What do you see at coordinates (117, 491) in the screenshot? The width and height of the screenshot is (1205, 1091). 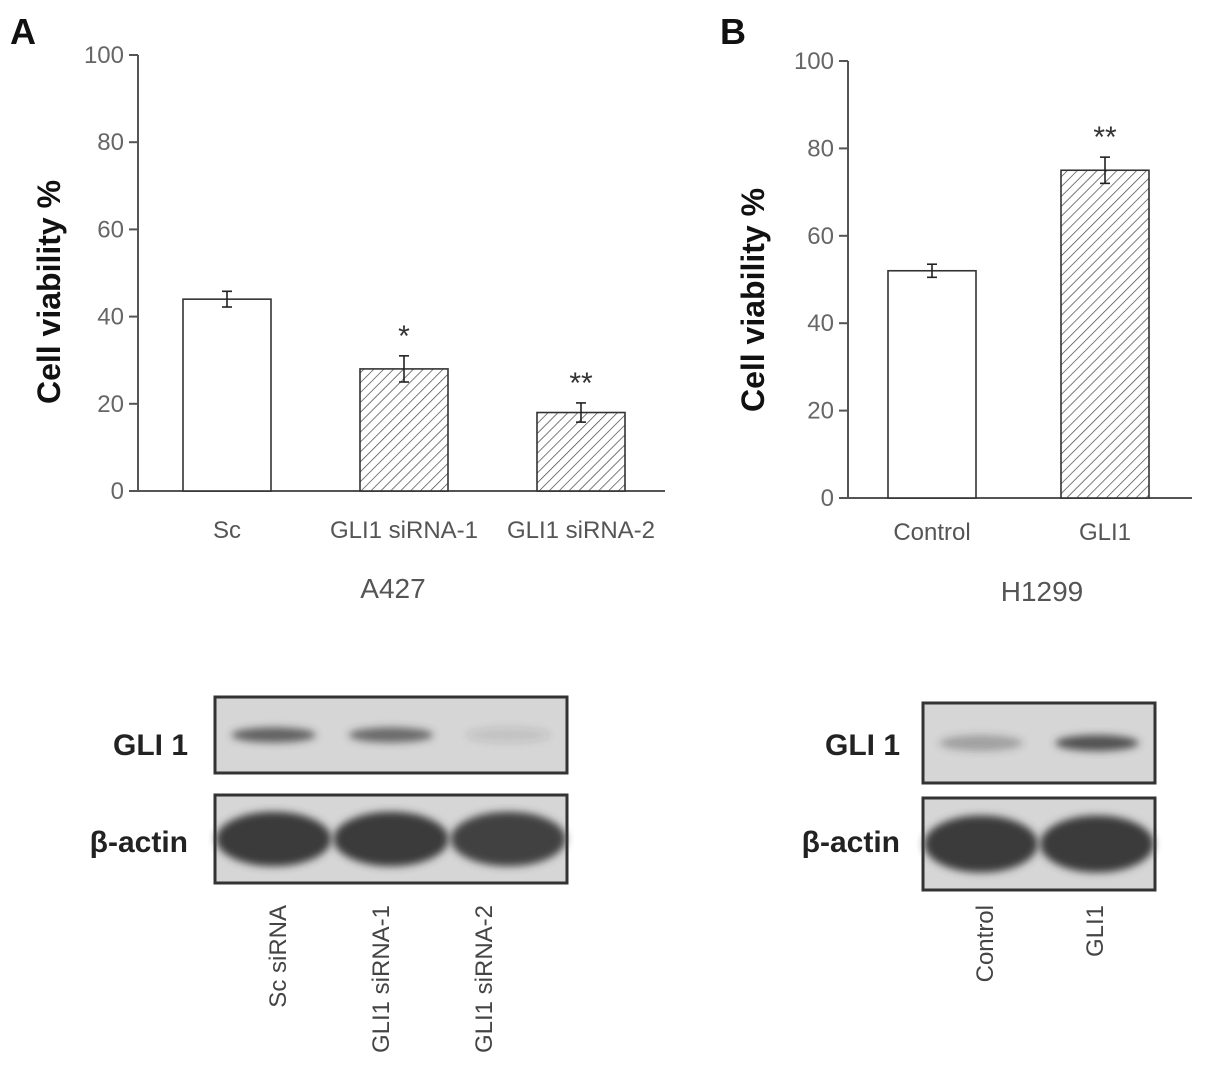 I see `panel-a-y-tick-label: 0` at bounding box center [117, 491].